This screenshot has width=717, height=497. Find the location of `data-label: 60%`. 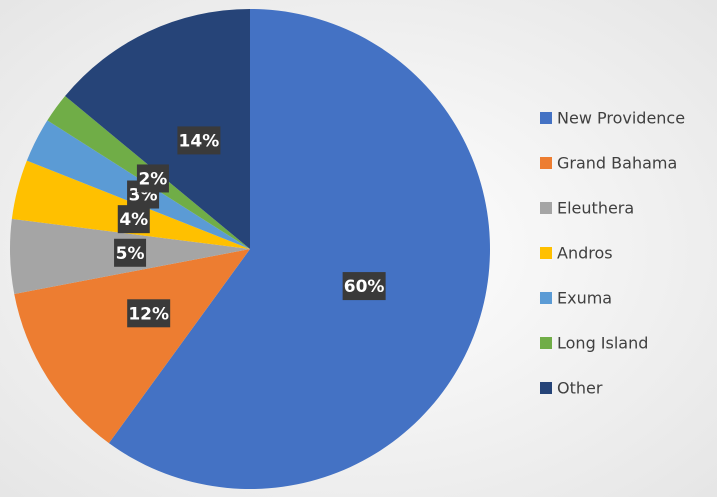

data-label: 60% is located at coordinates (364, 287).